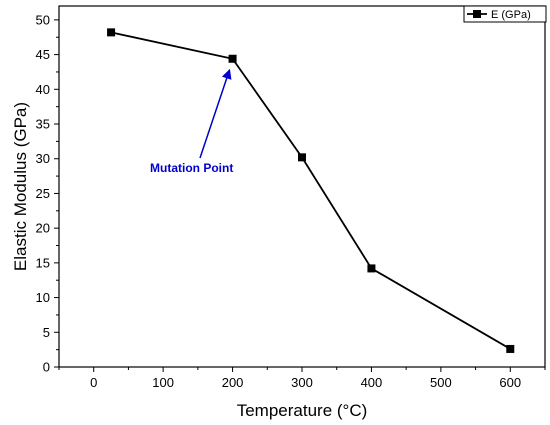  What do you see at coordinates (43, 158) in the screenshot?
I see `y-tick-label: 30` at bounding box center [43, 158].